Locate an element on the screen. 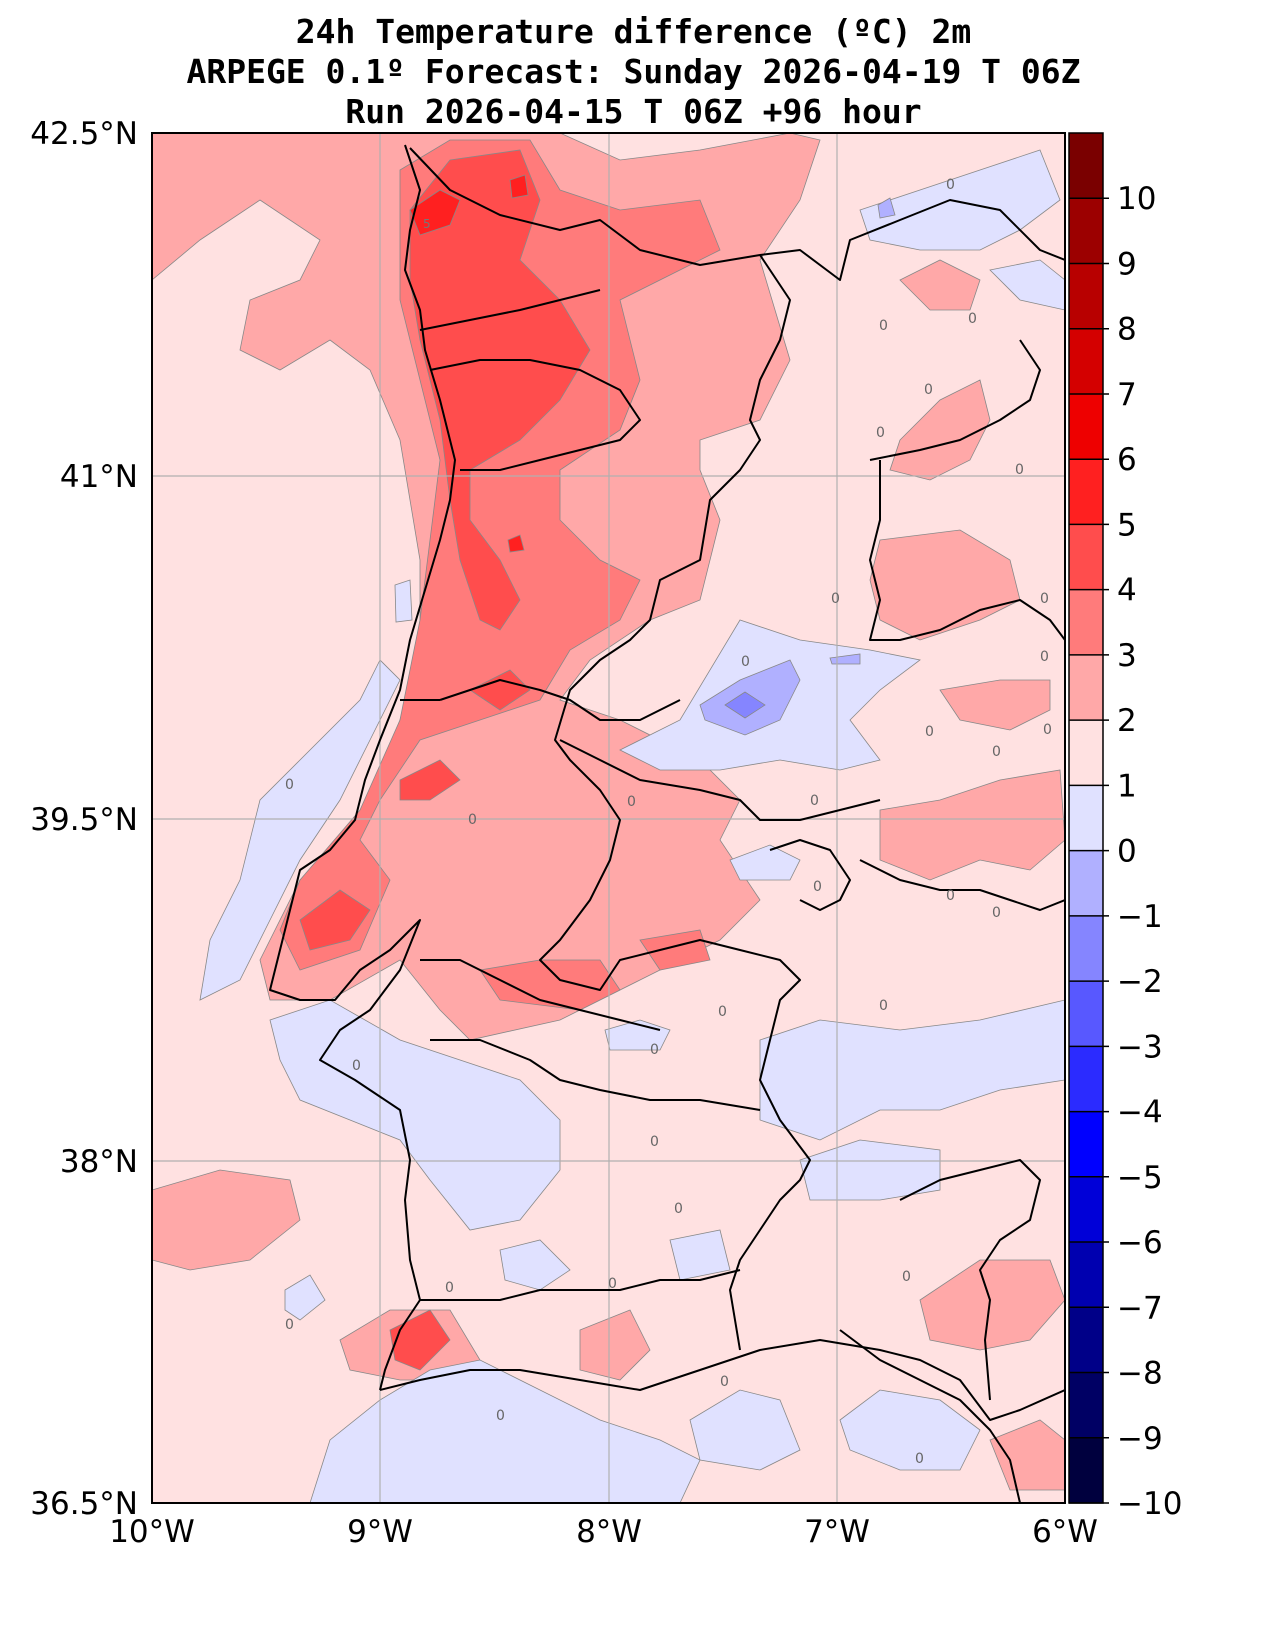 The height and width of the screenshot is (1646, 1267). field-1-2-southeast is located at coordinates (992, 1305).